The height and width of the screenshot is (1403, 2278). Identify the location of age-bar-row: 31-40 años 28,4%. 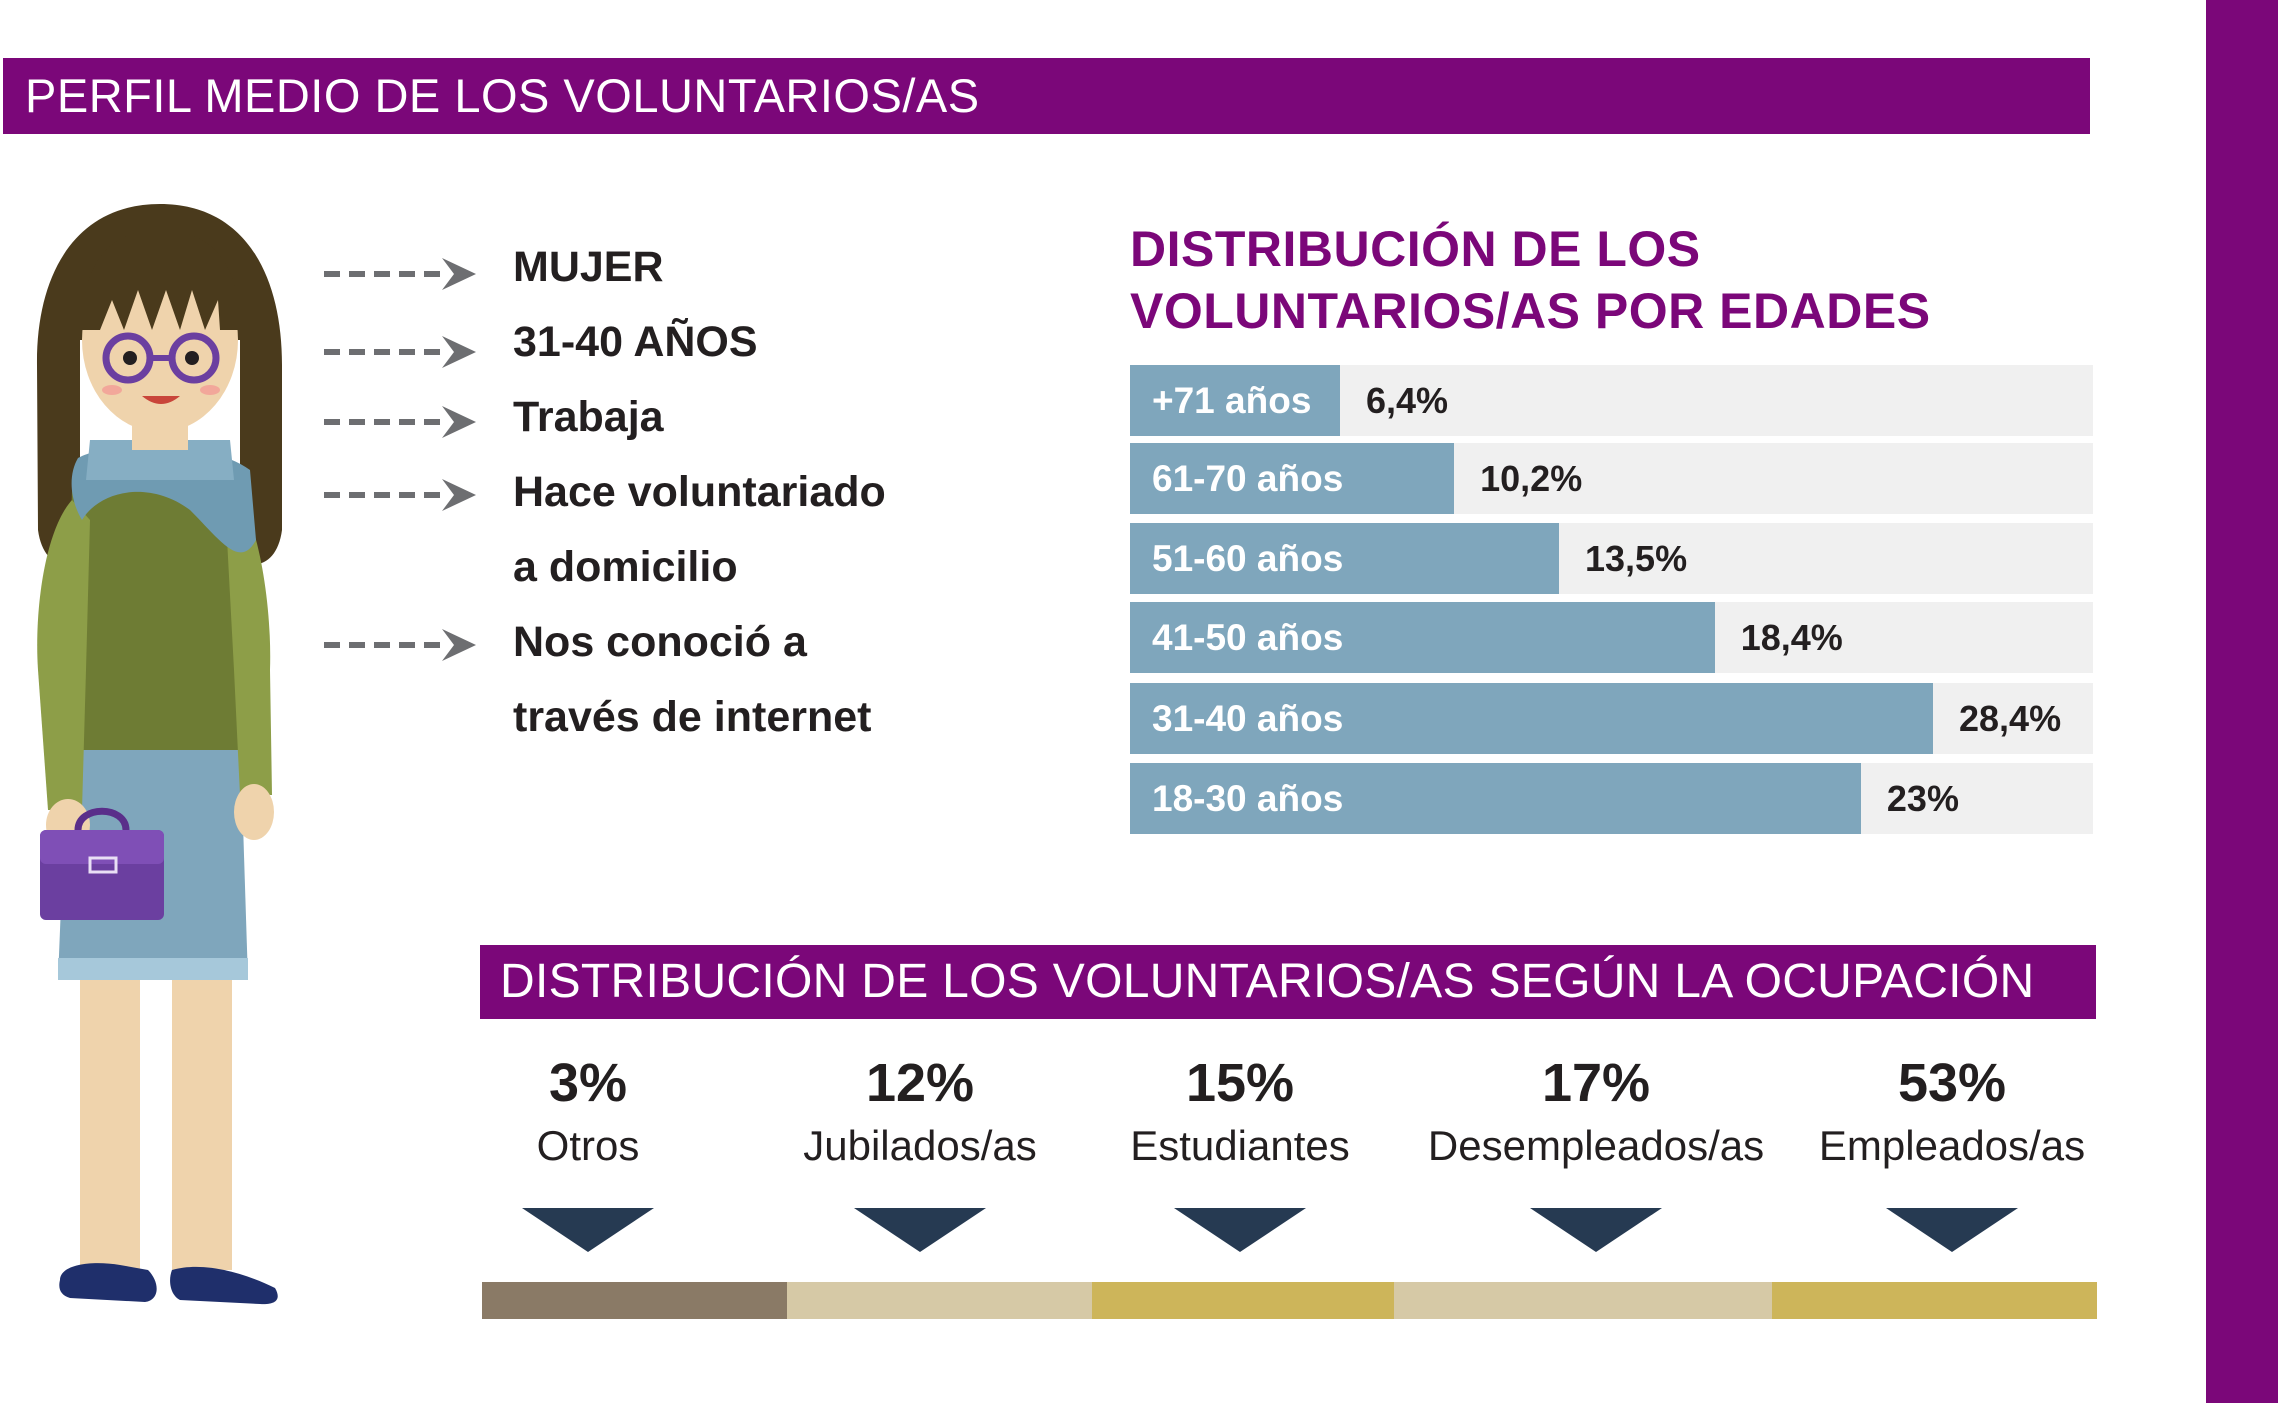
(1611, 718).